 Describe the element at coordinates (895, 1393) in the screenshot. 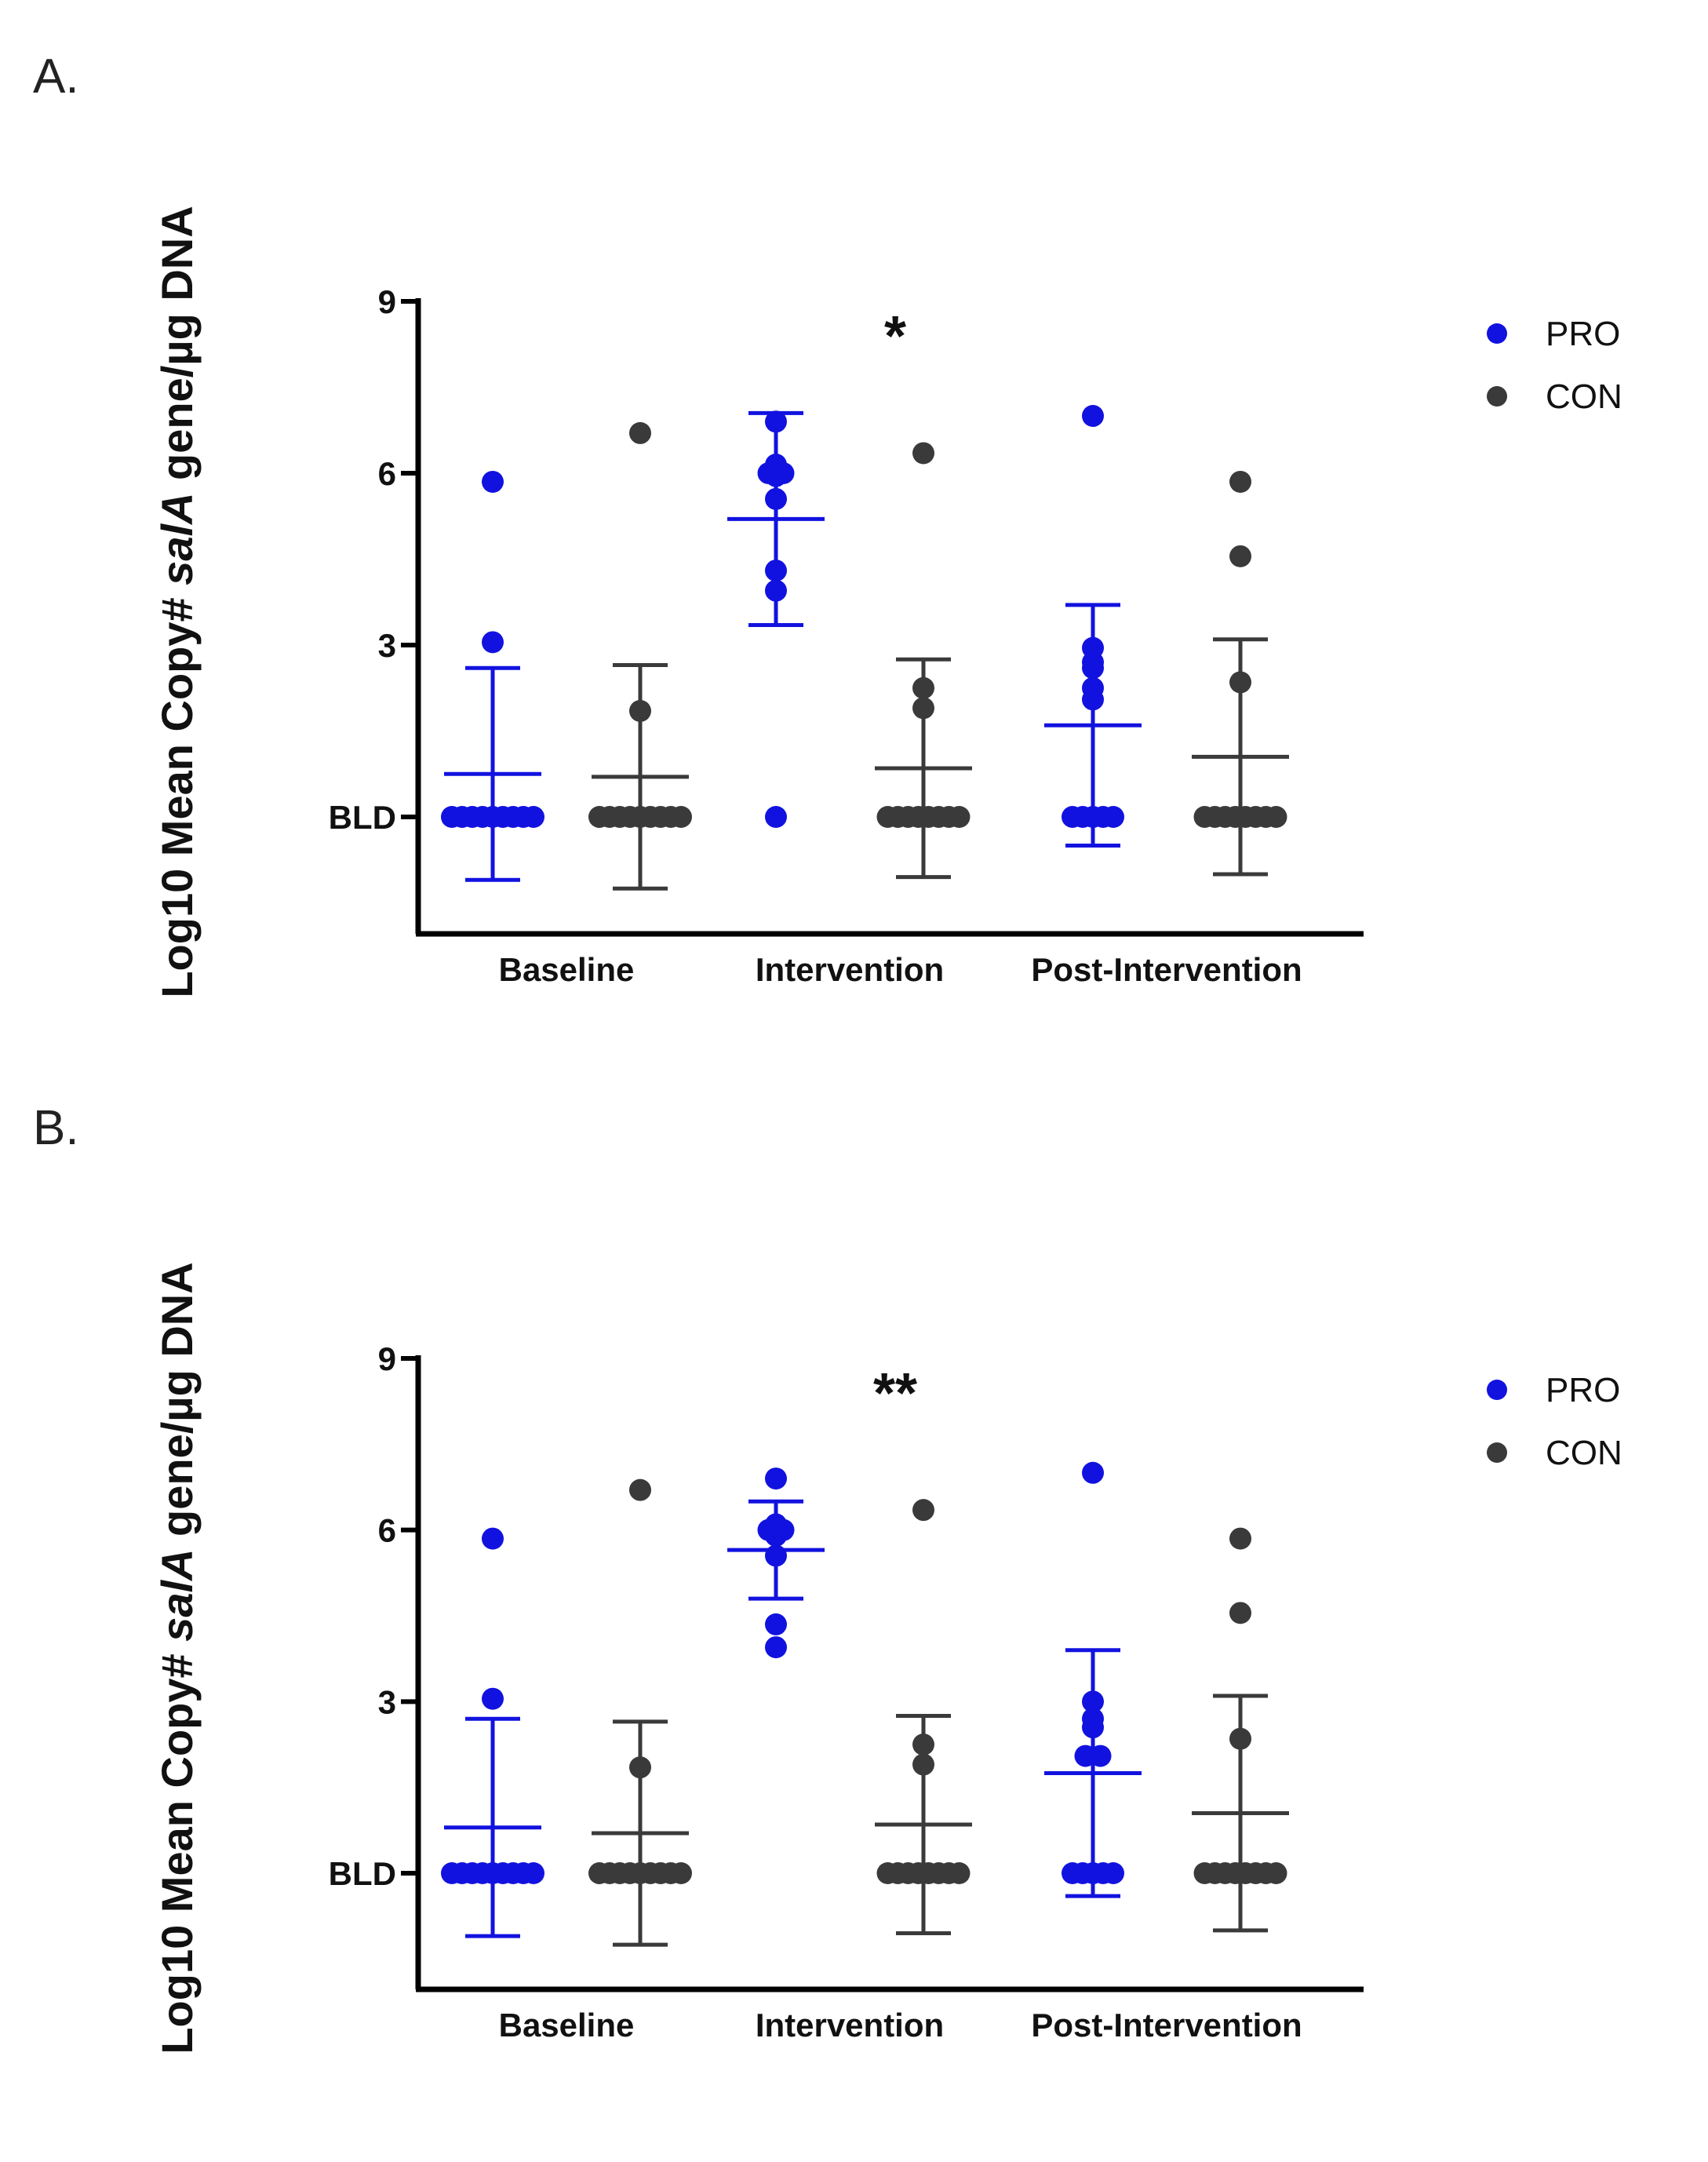

I see `significance-marker: **` at that location.